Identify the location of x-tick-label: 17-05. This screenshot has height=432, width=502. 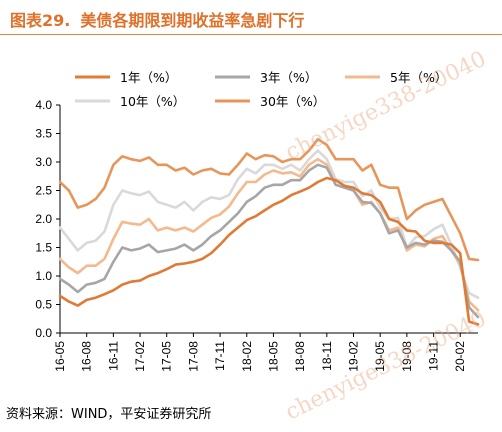
(167, 356).